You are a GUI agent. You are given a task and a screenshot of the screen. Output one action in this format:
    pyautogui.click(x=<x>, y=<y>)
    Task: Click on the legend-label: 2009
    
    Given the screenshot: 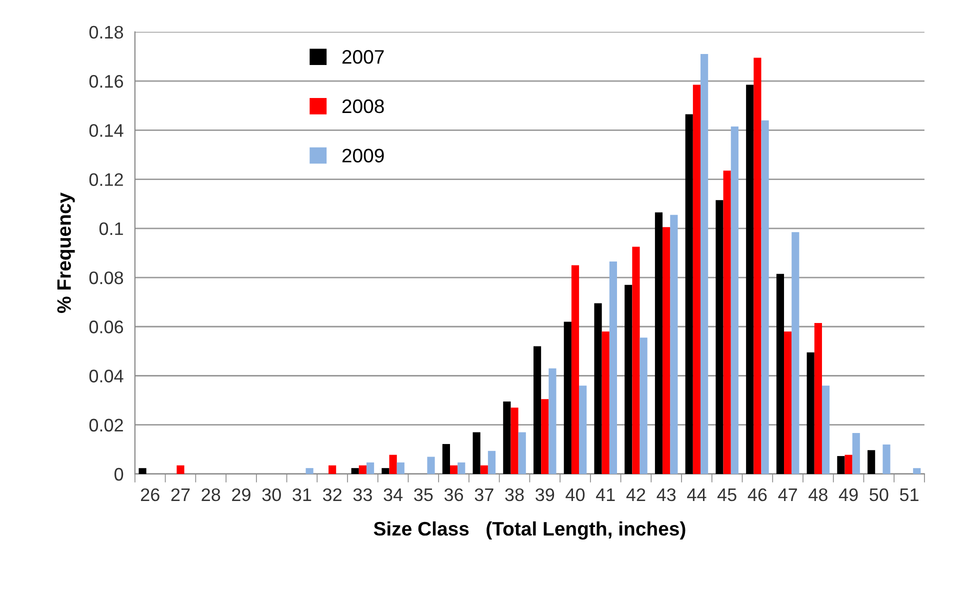 What is the action you would take?
    pyautogui.click(x=363, y=155)
    